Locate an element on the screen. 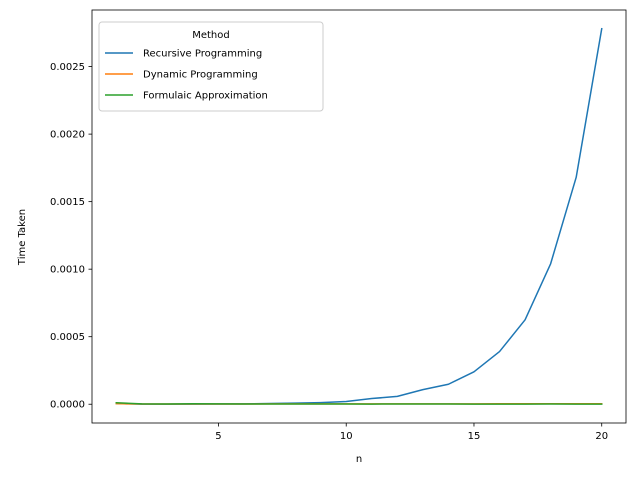 The image size is (640, 480). legend-label-2: Dynamic Programming is located at coordinates (200, 75).